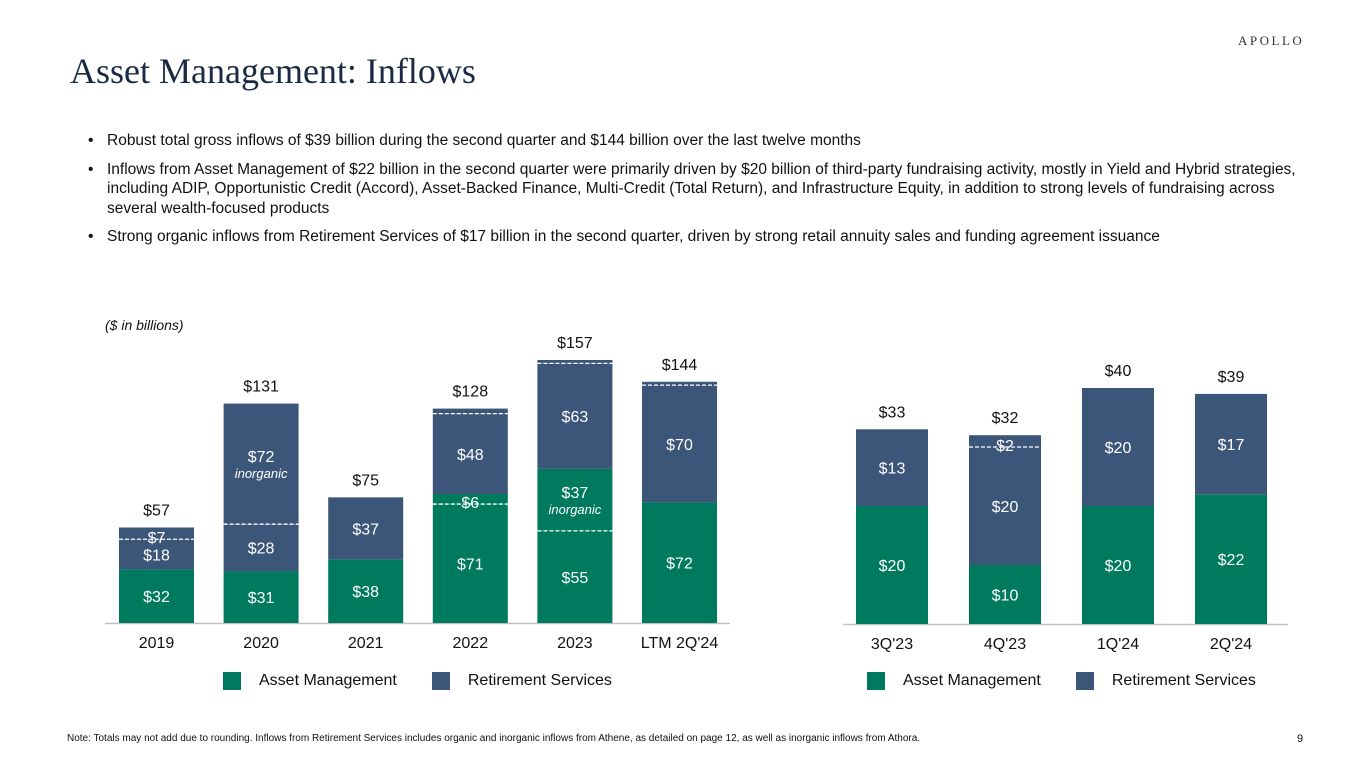 The height and width of the screenshot is (768, 1365). Describe the element at coordinates (1118, 644) in the screenshot. I see `x-tick-label: 1Q'24` at that location.